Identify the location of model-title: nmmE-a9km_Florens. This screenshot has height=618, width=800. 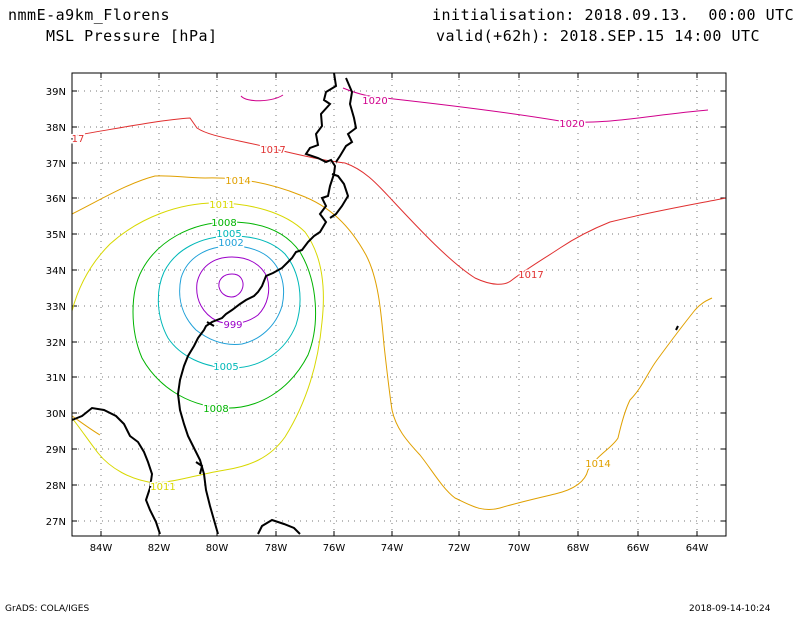
(89, 15).